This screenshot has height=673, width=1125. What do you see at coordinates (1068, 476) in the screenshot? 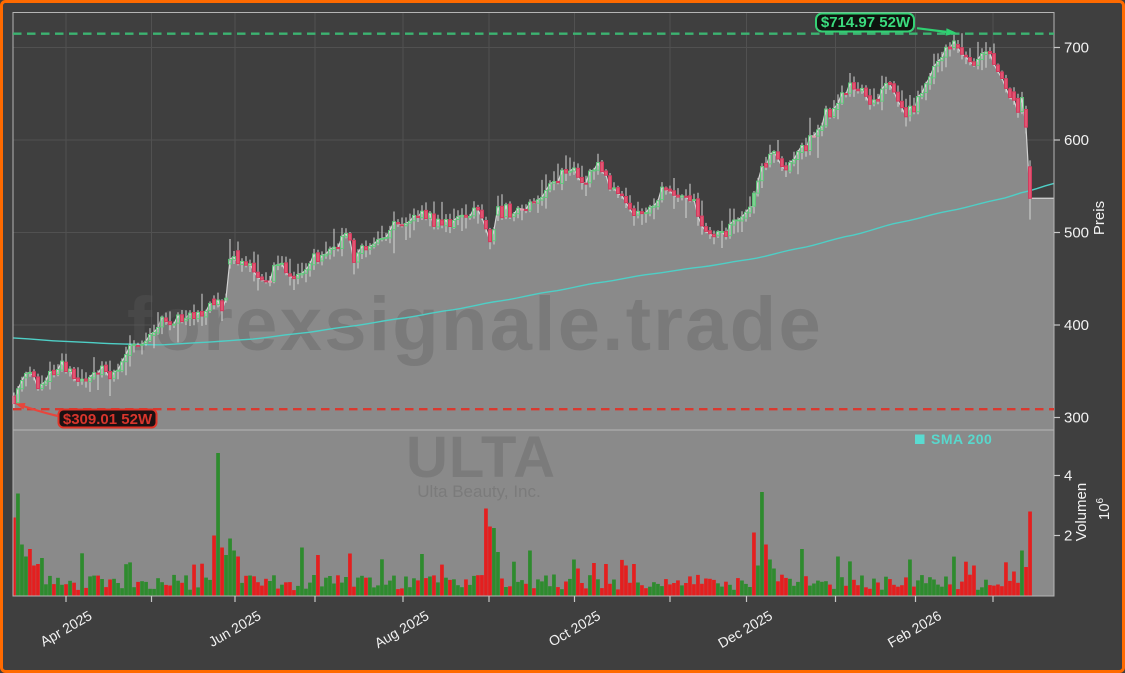
I see `svg-text: 4` at bounding box center [1068, 476].